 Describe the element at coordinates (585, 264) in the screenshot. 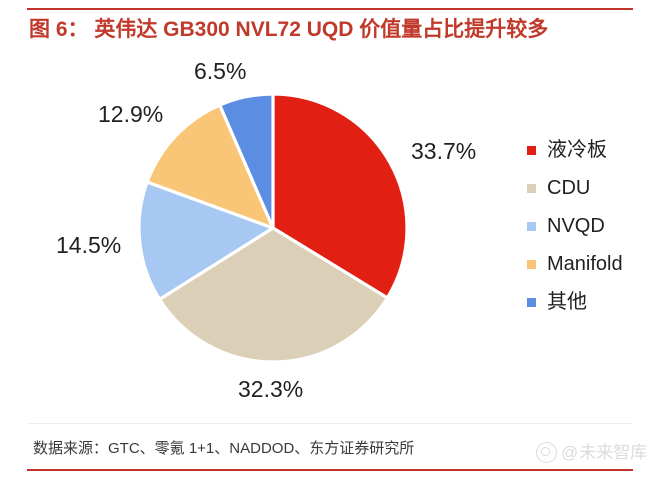

I see `legend-label: Manifold` at that location.